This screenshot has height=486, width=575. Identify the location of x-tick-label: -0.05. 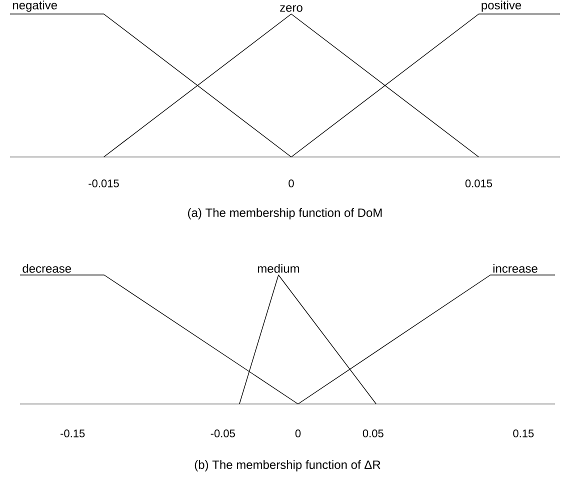
(222, 434).